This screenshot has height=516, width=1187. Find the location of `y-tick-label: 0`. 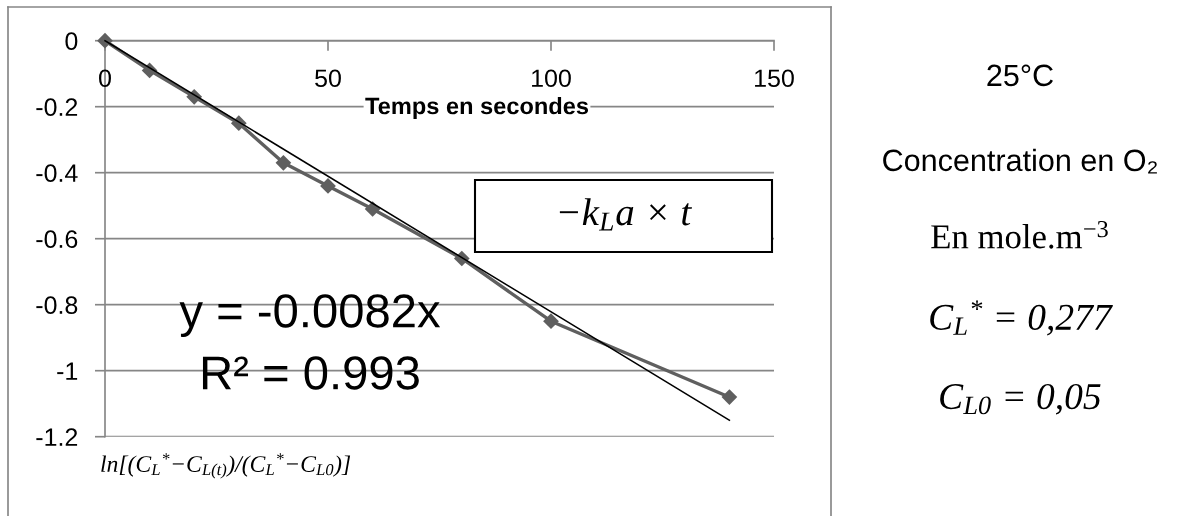

y-tick-label: 0 is located at coordinates (71, 41).